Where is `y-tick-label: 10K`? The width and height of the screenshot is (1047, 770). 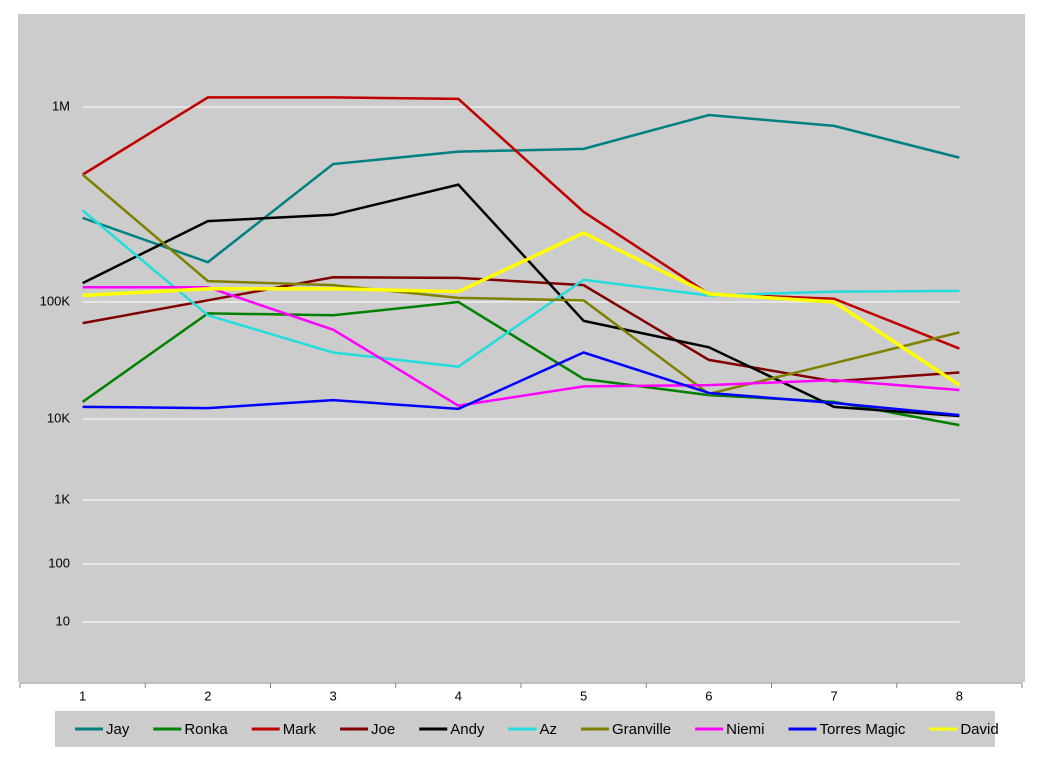 y-tick-label: 10K is located at coordinates (58, 417).